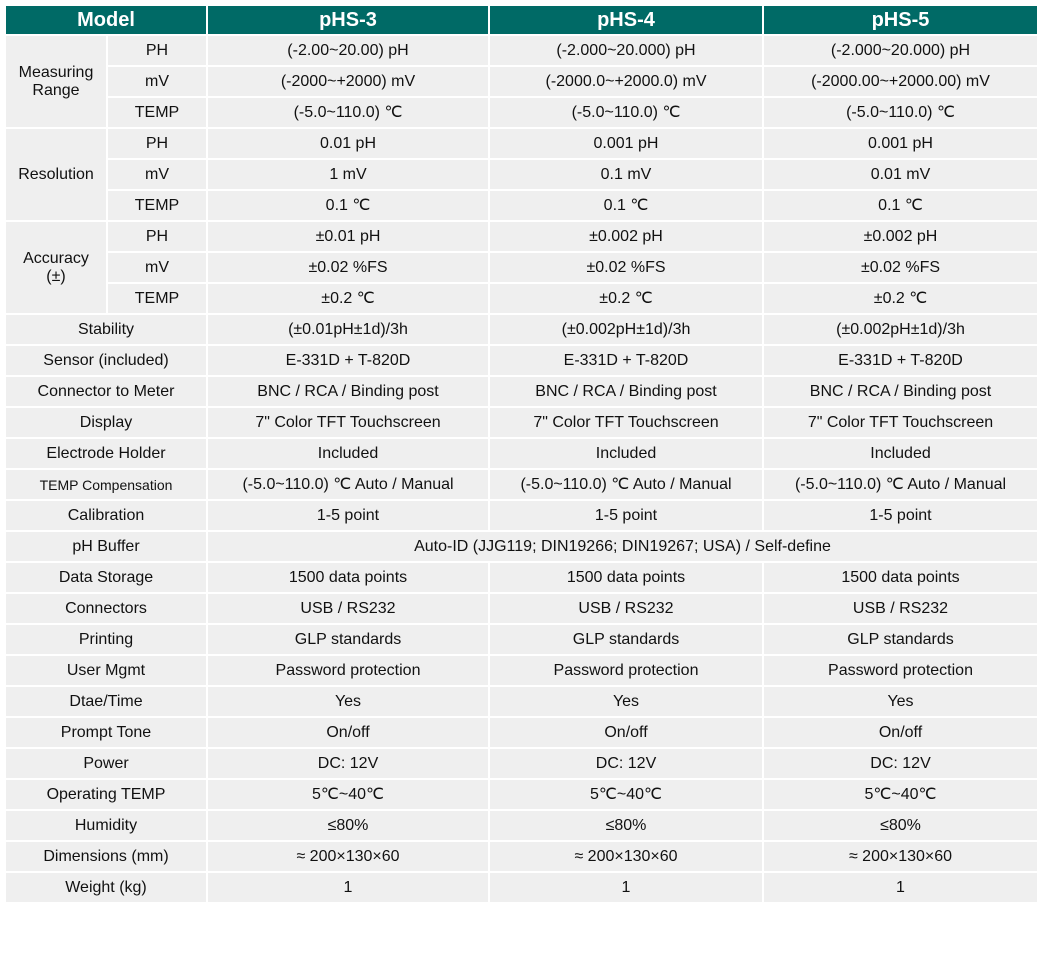 The image size is (1042, 967). What do you see at coordinates (157, 236) in the screenshot?
I see `sub-label: PH` at bounding box center [157, 236].